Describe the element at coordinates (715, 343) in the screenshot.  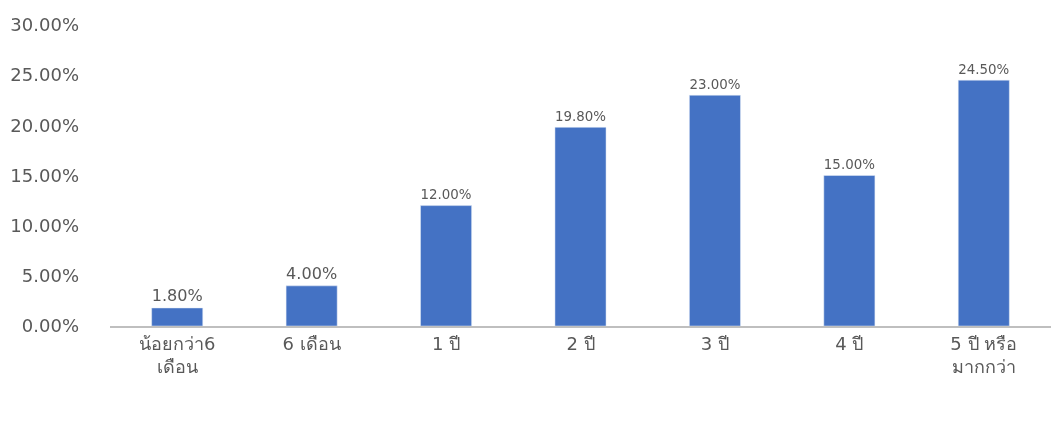
I see `x-tick-label: 3 ปี` at that location.